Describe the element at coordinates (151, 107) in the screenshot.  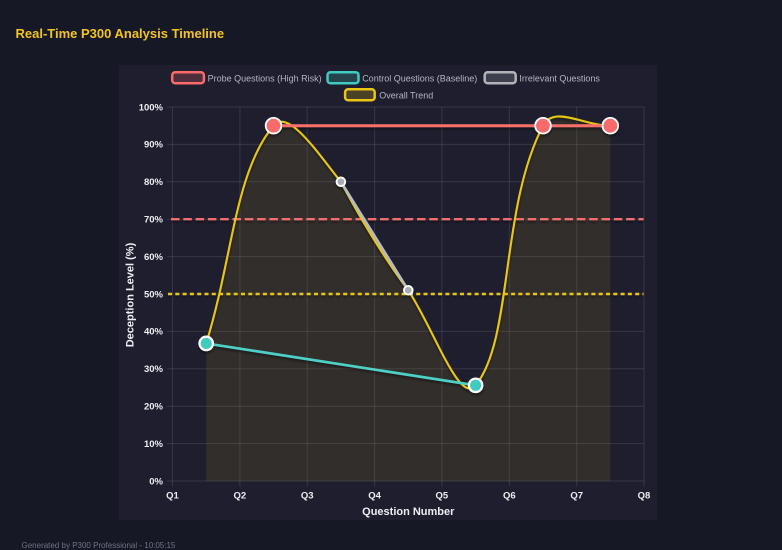
I see `svg-text: 100%` at that location.